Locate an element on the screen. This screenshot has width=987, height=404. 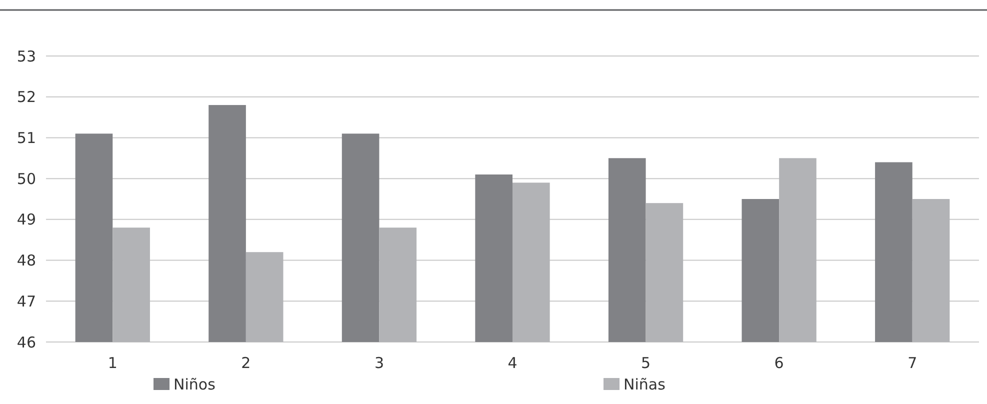
y-tick-label: 49 is located at coordinates (26, 219).